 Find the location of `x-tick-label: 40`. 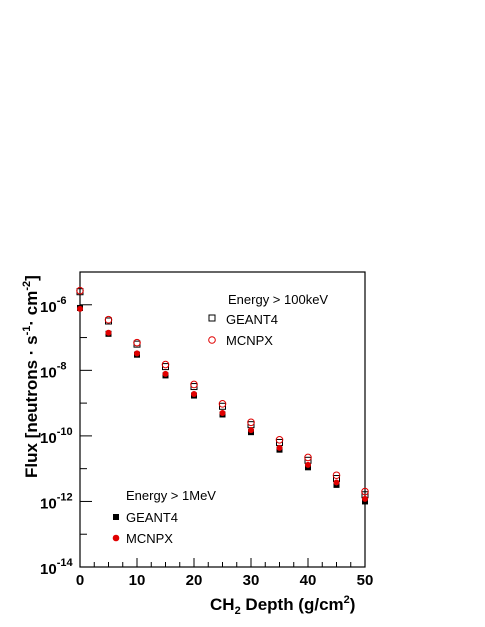

x-tick-label: 40 is located at coordinates (308, 580).